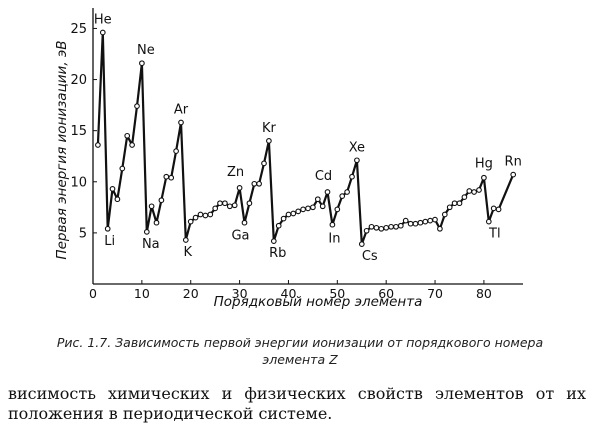  I want to click on x-tick-label-60: 60, so click(386, 293).